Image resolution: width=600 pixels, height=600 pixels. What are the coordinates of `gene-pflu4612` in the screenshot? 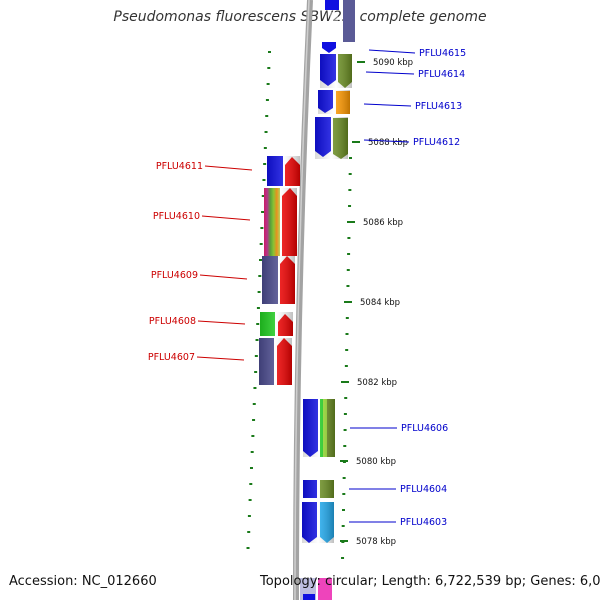 It's located at (331, 138).